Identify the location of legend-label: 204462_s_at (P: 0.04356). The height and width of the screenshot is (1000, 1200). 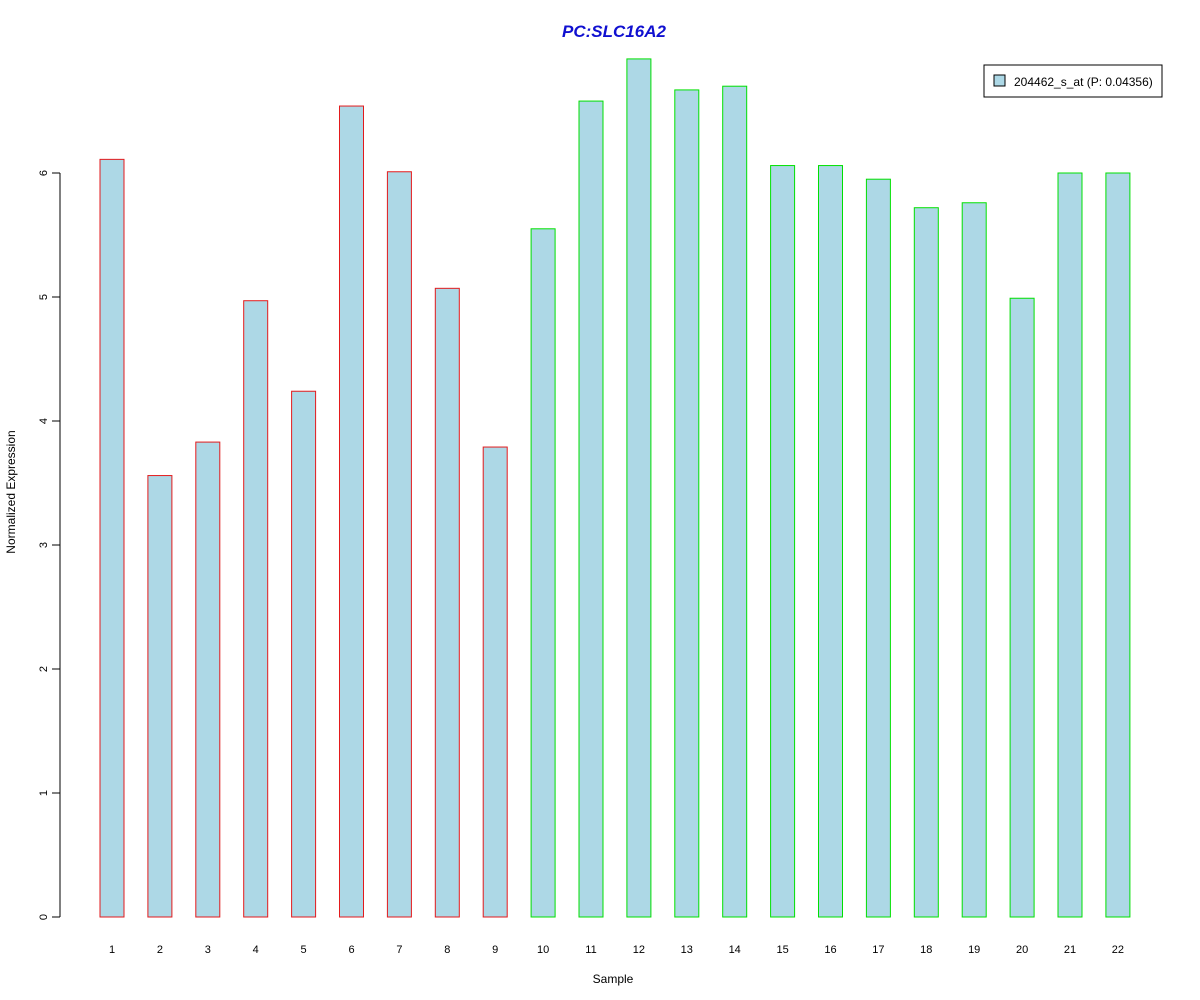
(1083, 82).